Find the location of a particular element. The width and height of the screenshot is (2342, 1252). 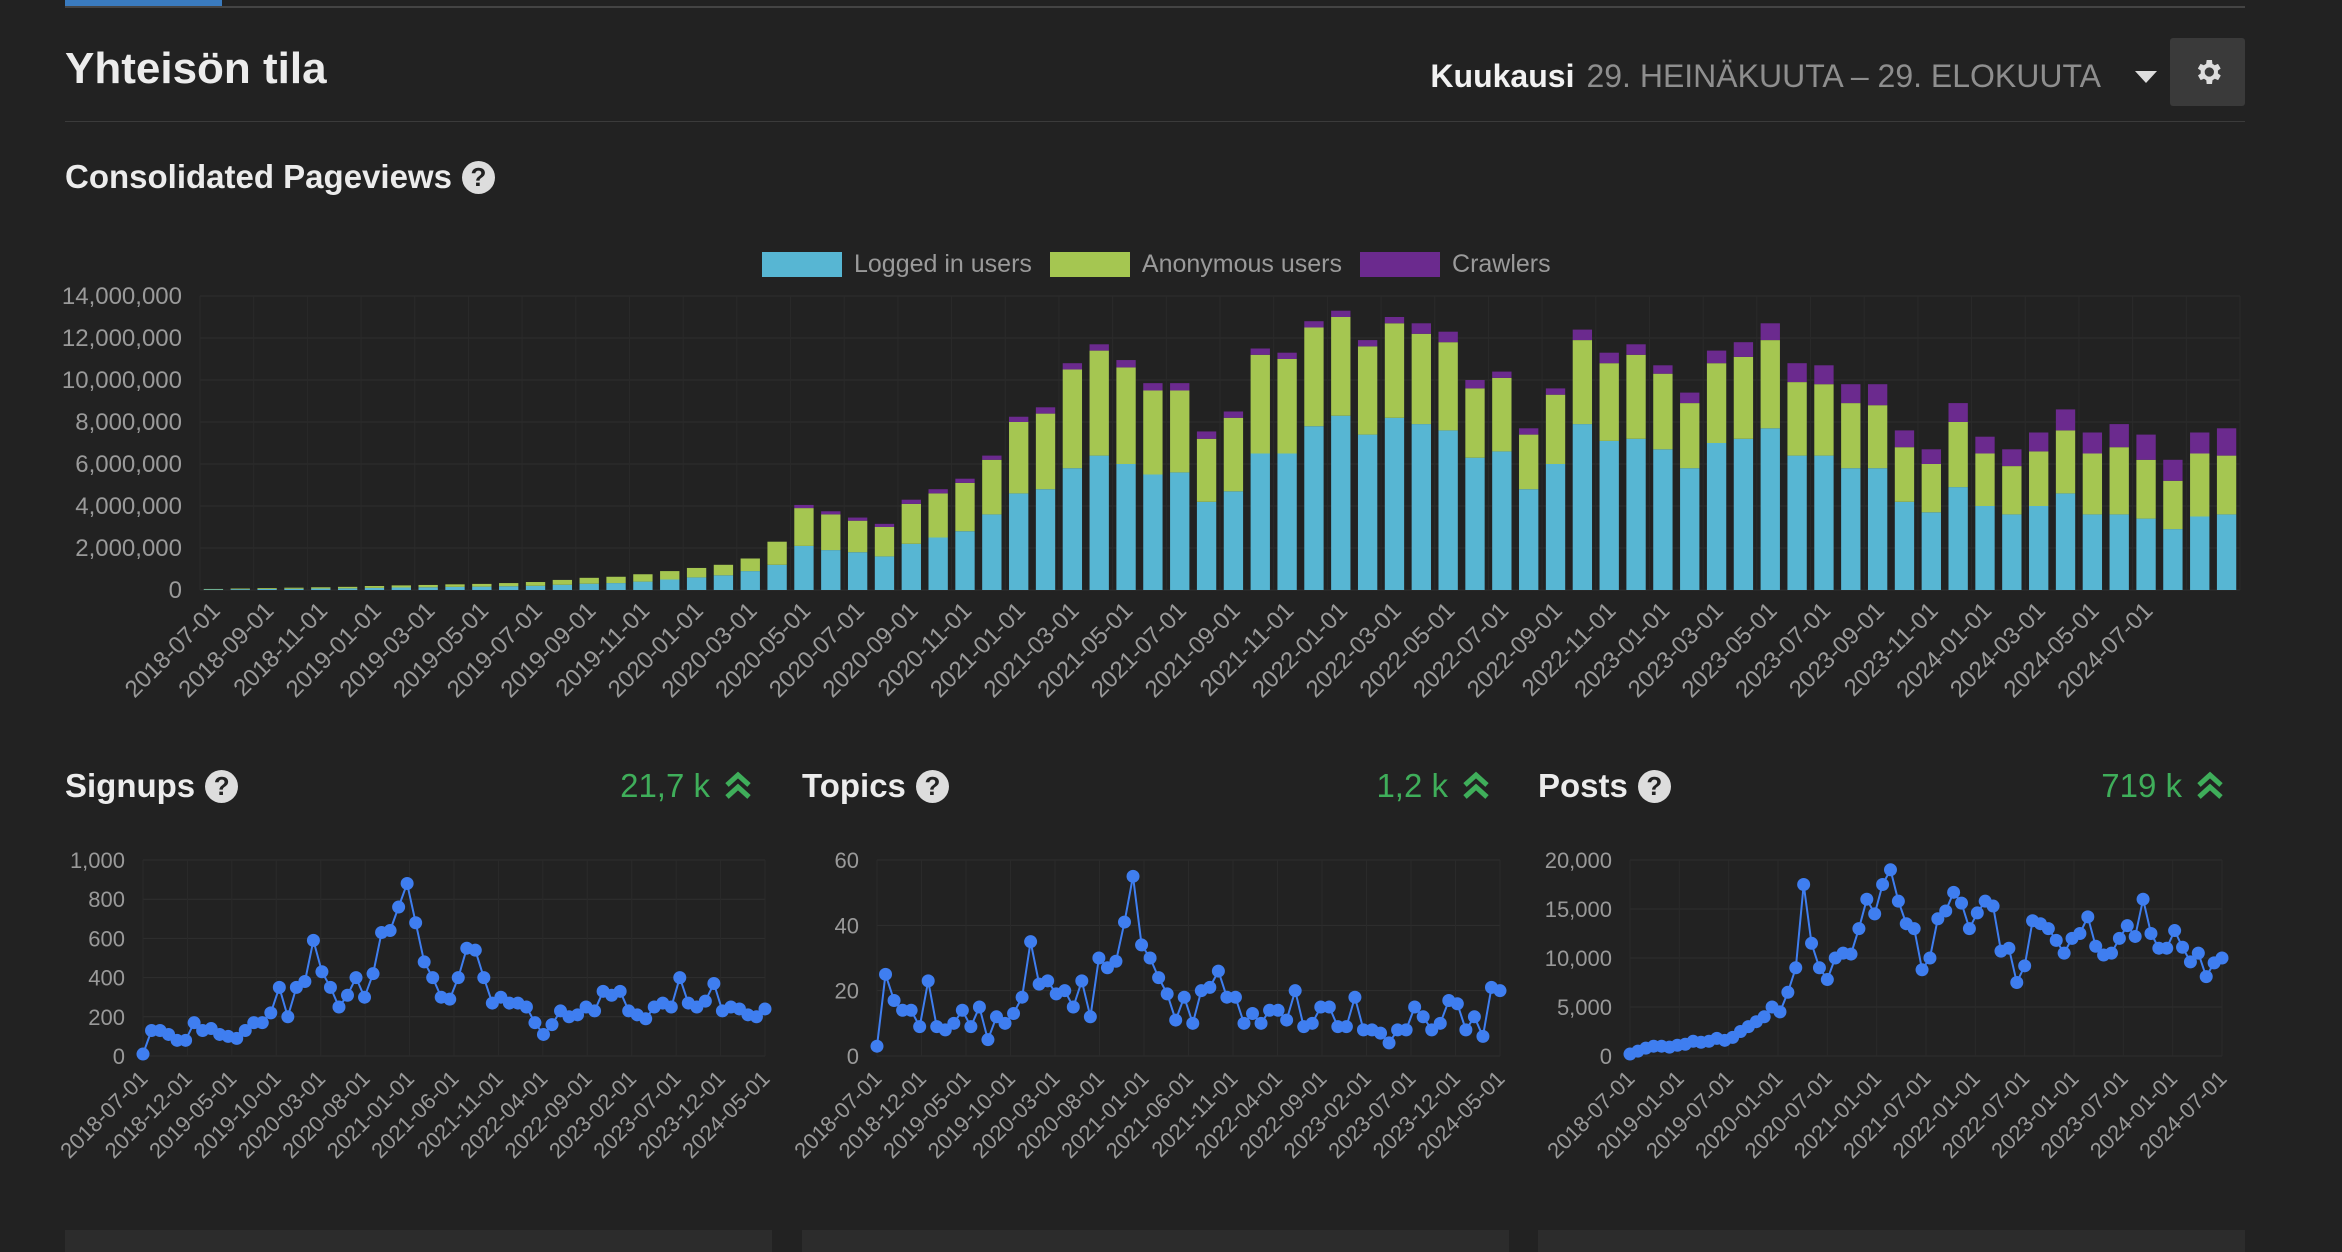

y-tick-label: 20,000 is located at coordinates (1578, 860).